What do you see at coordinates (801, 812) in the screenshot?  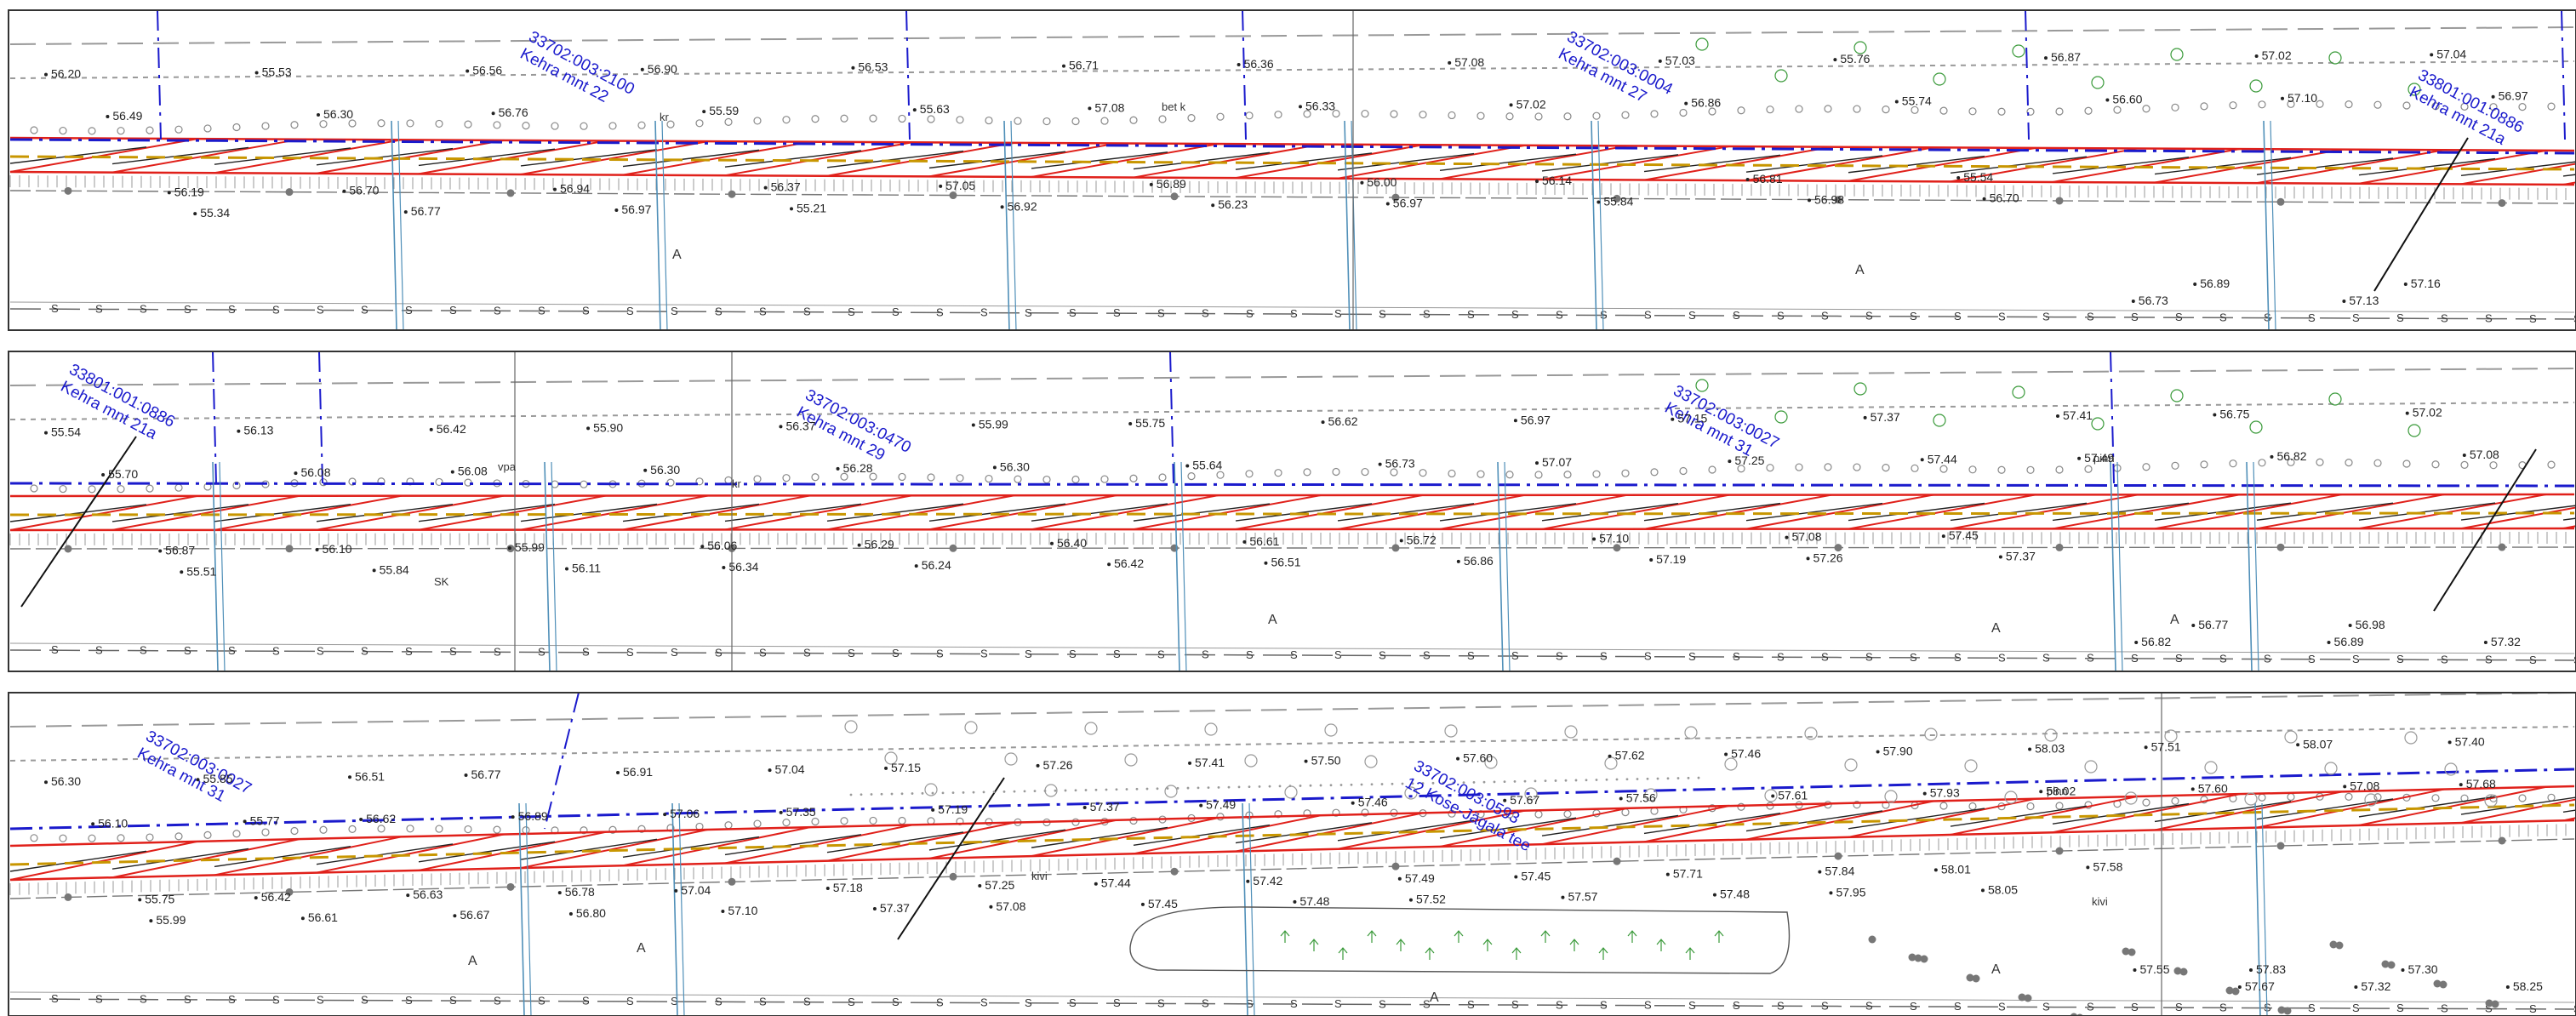 I see `elevation-value: 57.35` at bounding box center [801, 812].